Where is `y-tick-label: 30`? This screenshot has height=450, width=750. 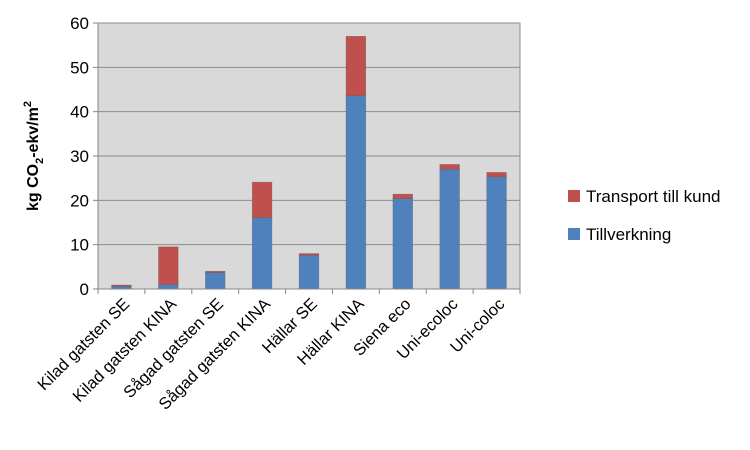
y-tick-label: 30 is located at coordinates (79, 156).